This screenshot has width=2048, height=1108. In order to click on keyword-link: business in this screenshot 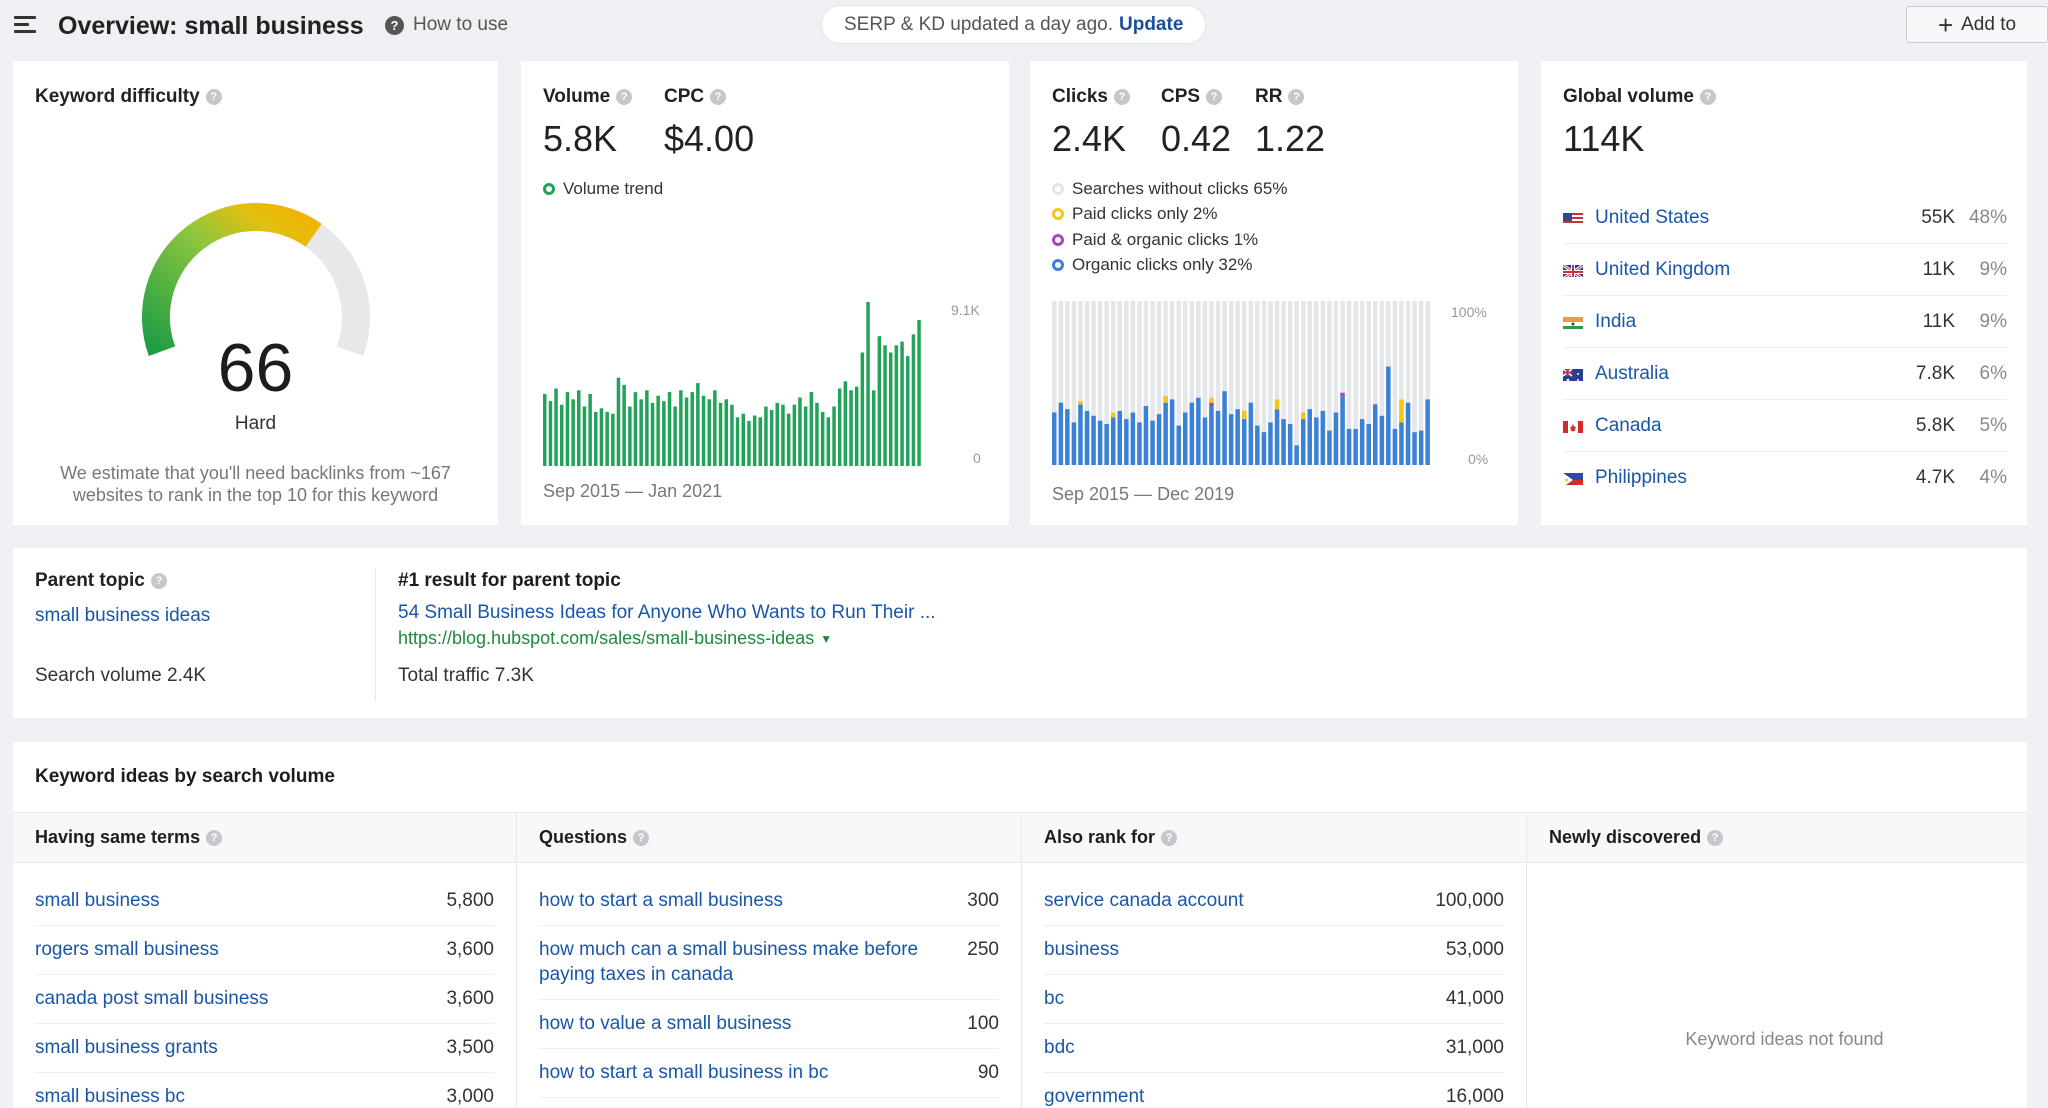, I will do `click(1081, 949)`.